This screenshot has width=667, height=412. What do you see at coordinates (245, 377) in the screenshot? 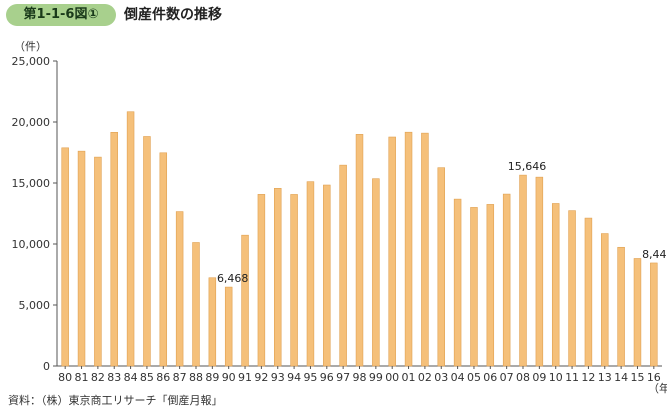
I see `x-tick-label: 91` at bounding box center [245, 377].